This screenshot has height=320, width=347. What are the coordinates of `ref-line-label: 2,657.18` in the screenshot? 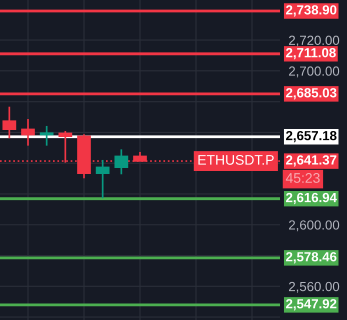 It's located at (311, 136).